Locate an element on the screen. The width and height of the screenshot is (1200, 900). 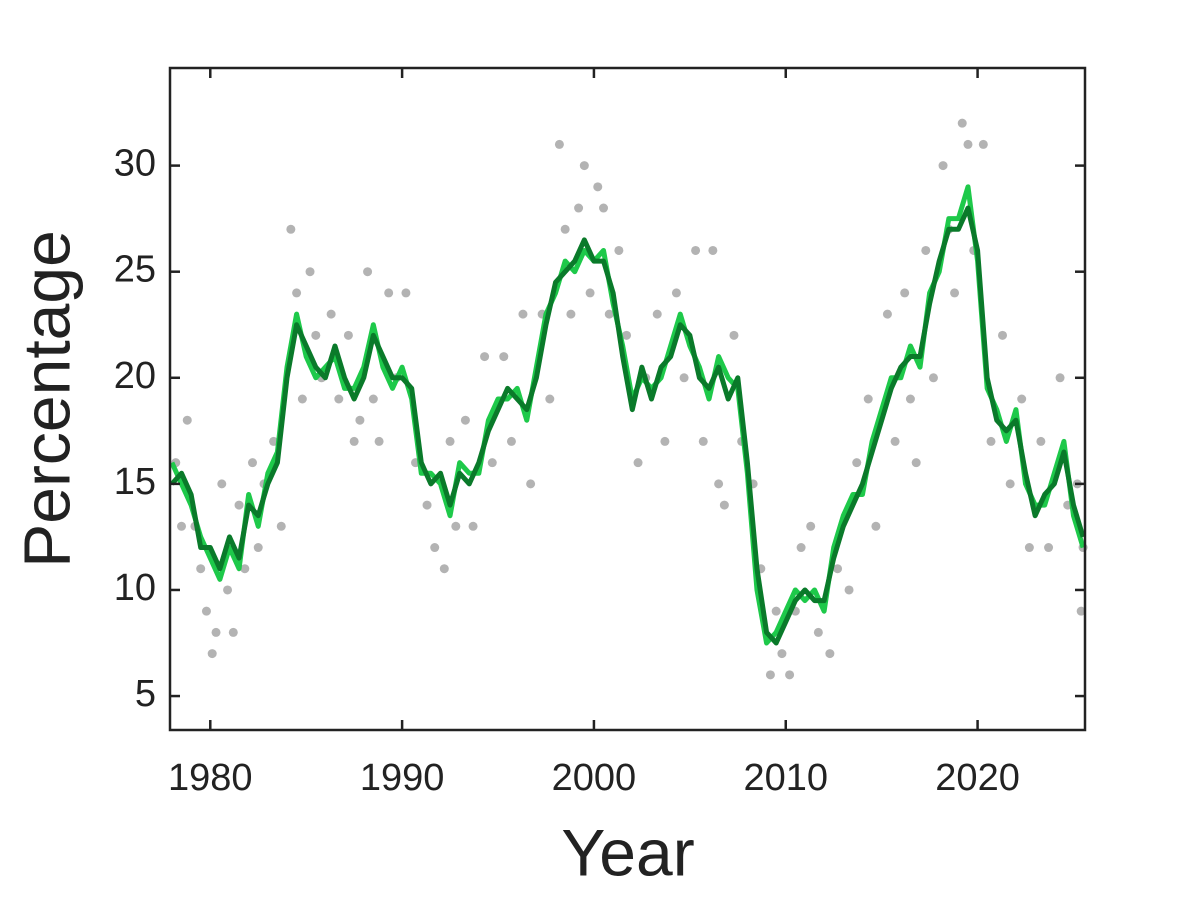
x-tick-label: 2010 is located at coordinates (785, 778).